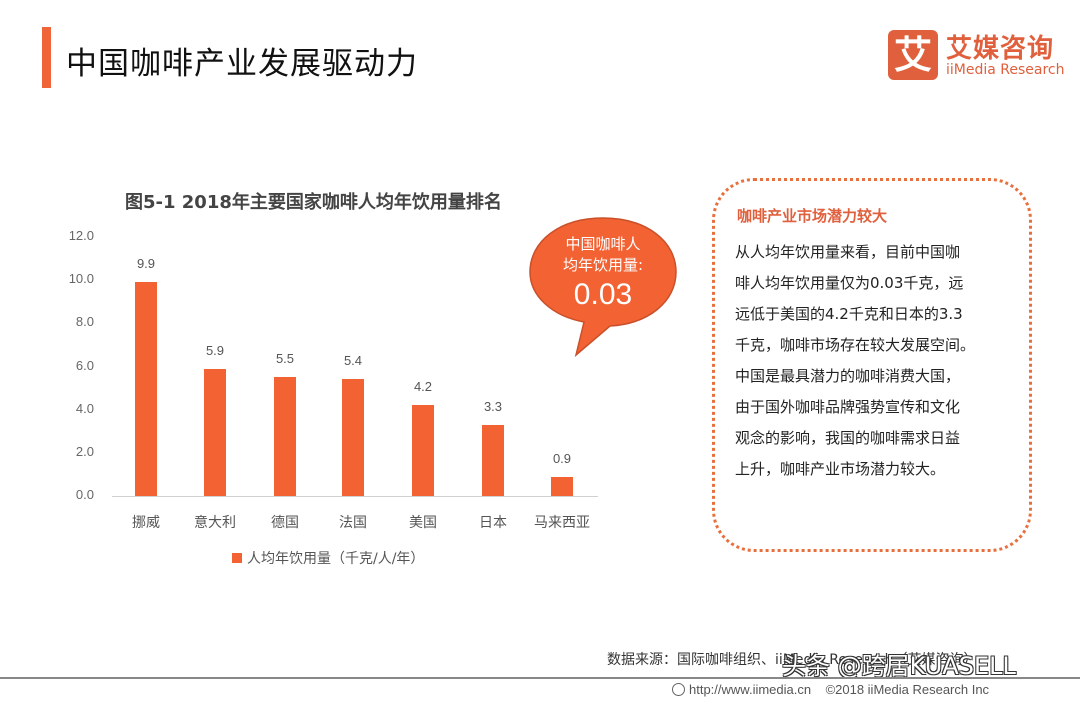 Image resolution: width=1080 pixels, height=702 pixels. I want to click on x-axis-label: 德国, so click(285, 523).